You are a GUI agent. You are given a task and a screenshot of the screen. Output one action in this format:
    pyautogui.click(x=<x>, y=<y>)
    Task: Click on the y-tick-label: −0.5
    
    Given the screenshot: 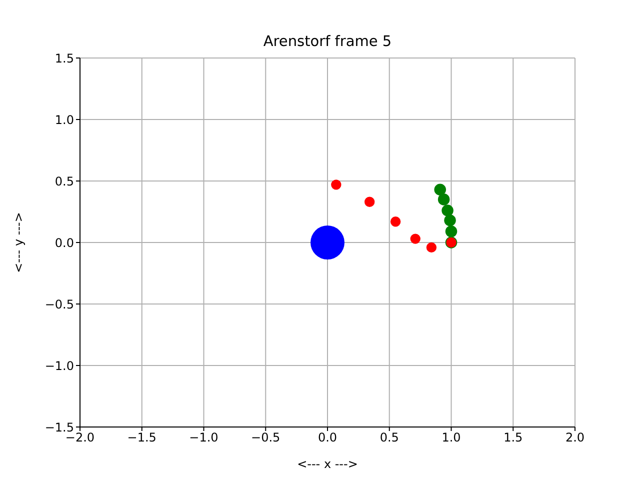 What is the action you would take?
    pyautogui.click(x=59, y=304)
    